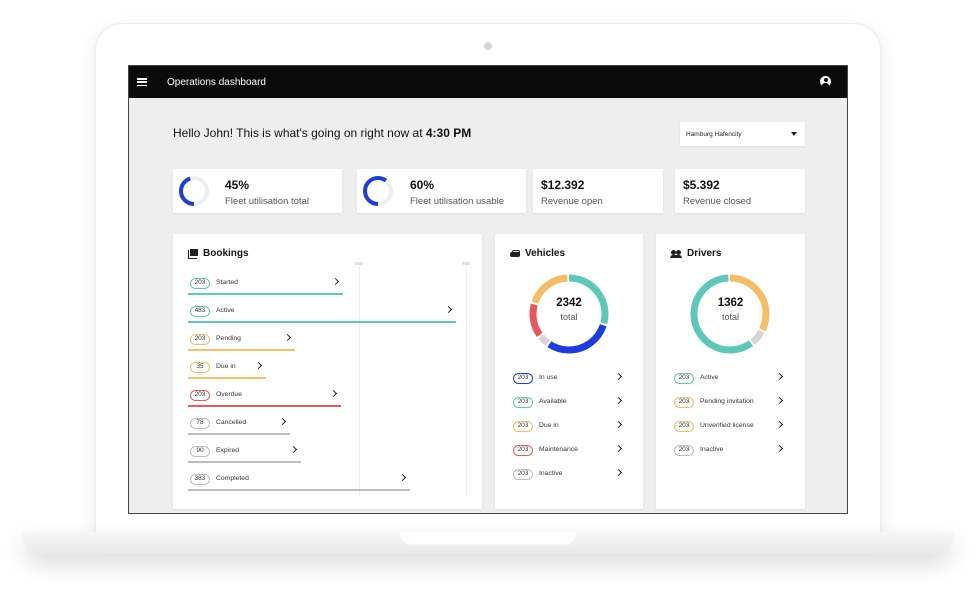 The height and width of the screenshot is (603, 976). What do you see at coordinates (448, 133) in the screenshot?
I see `greeting-time: 4:30 PM` at bounding box center [448, 133].